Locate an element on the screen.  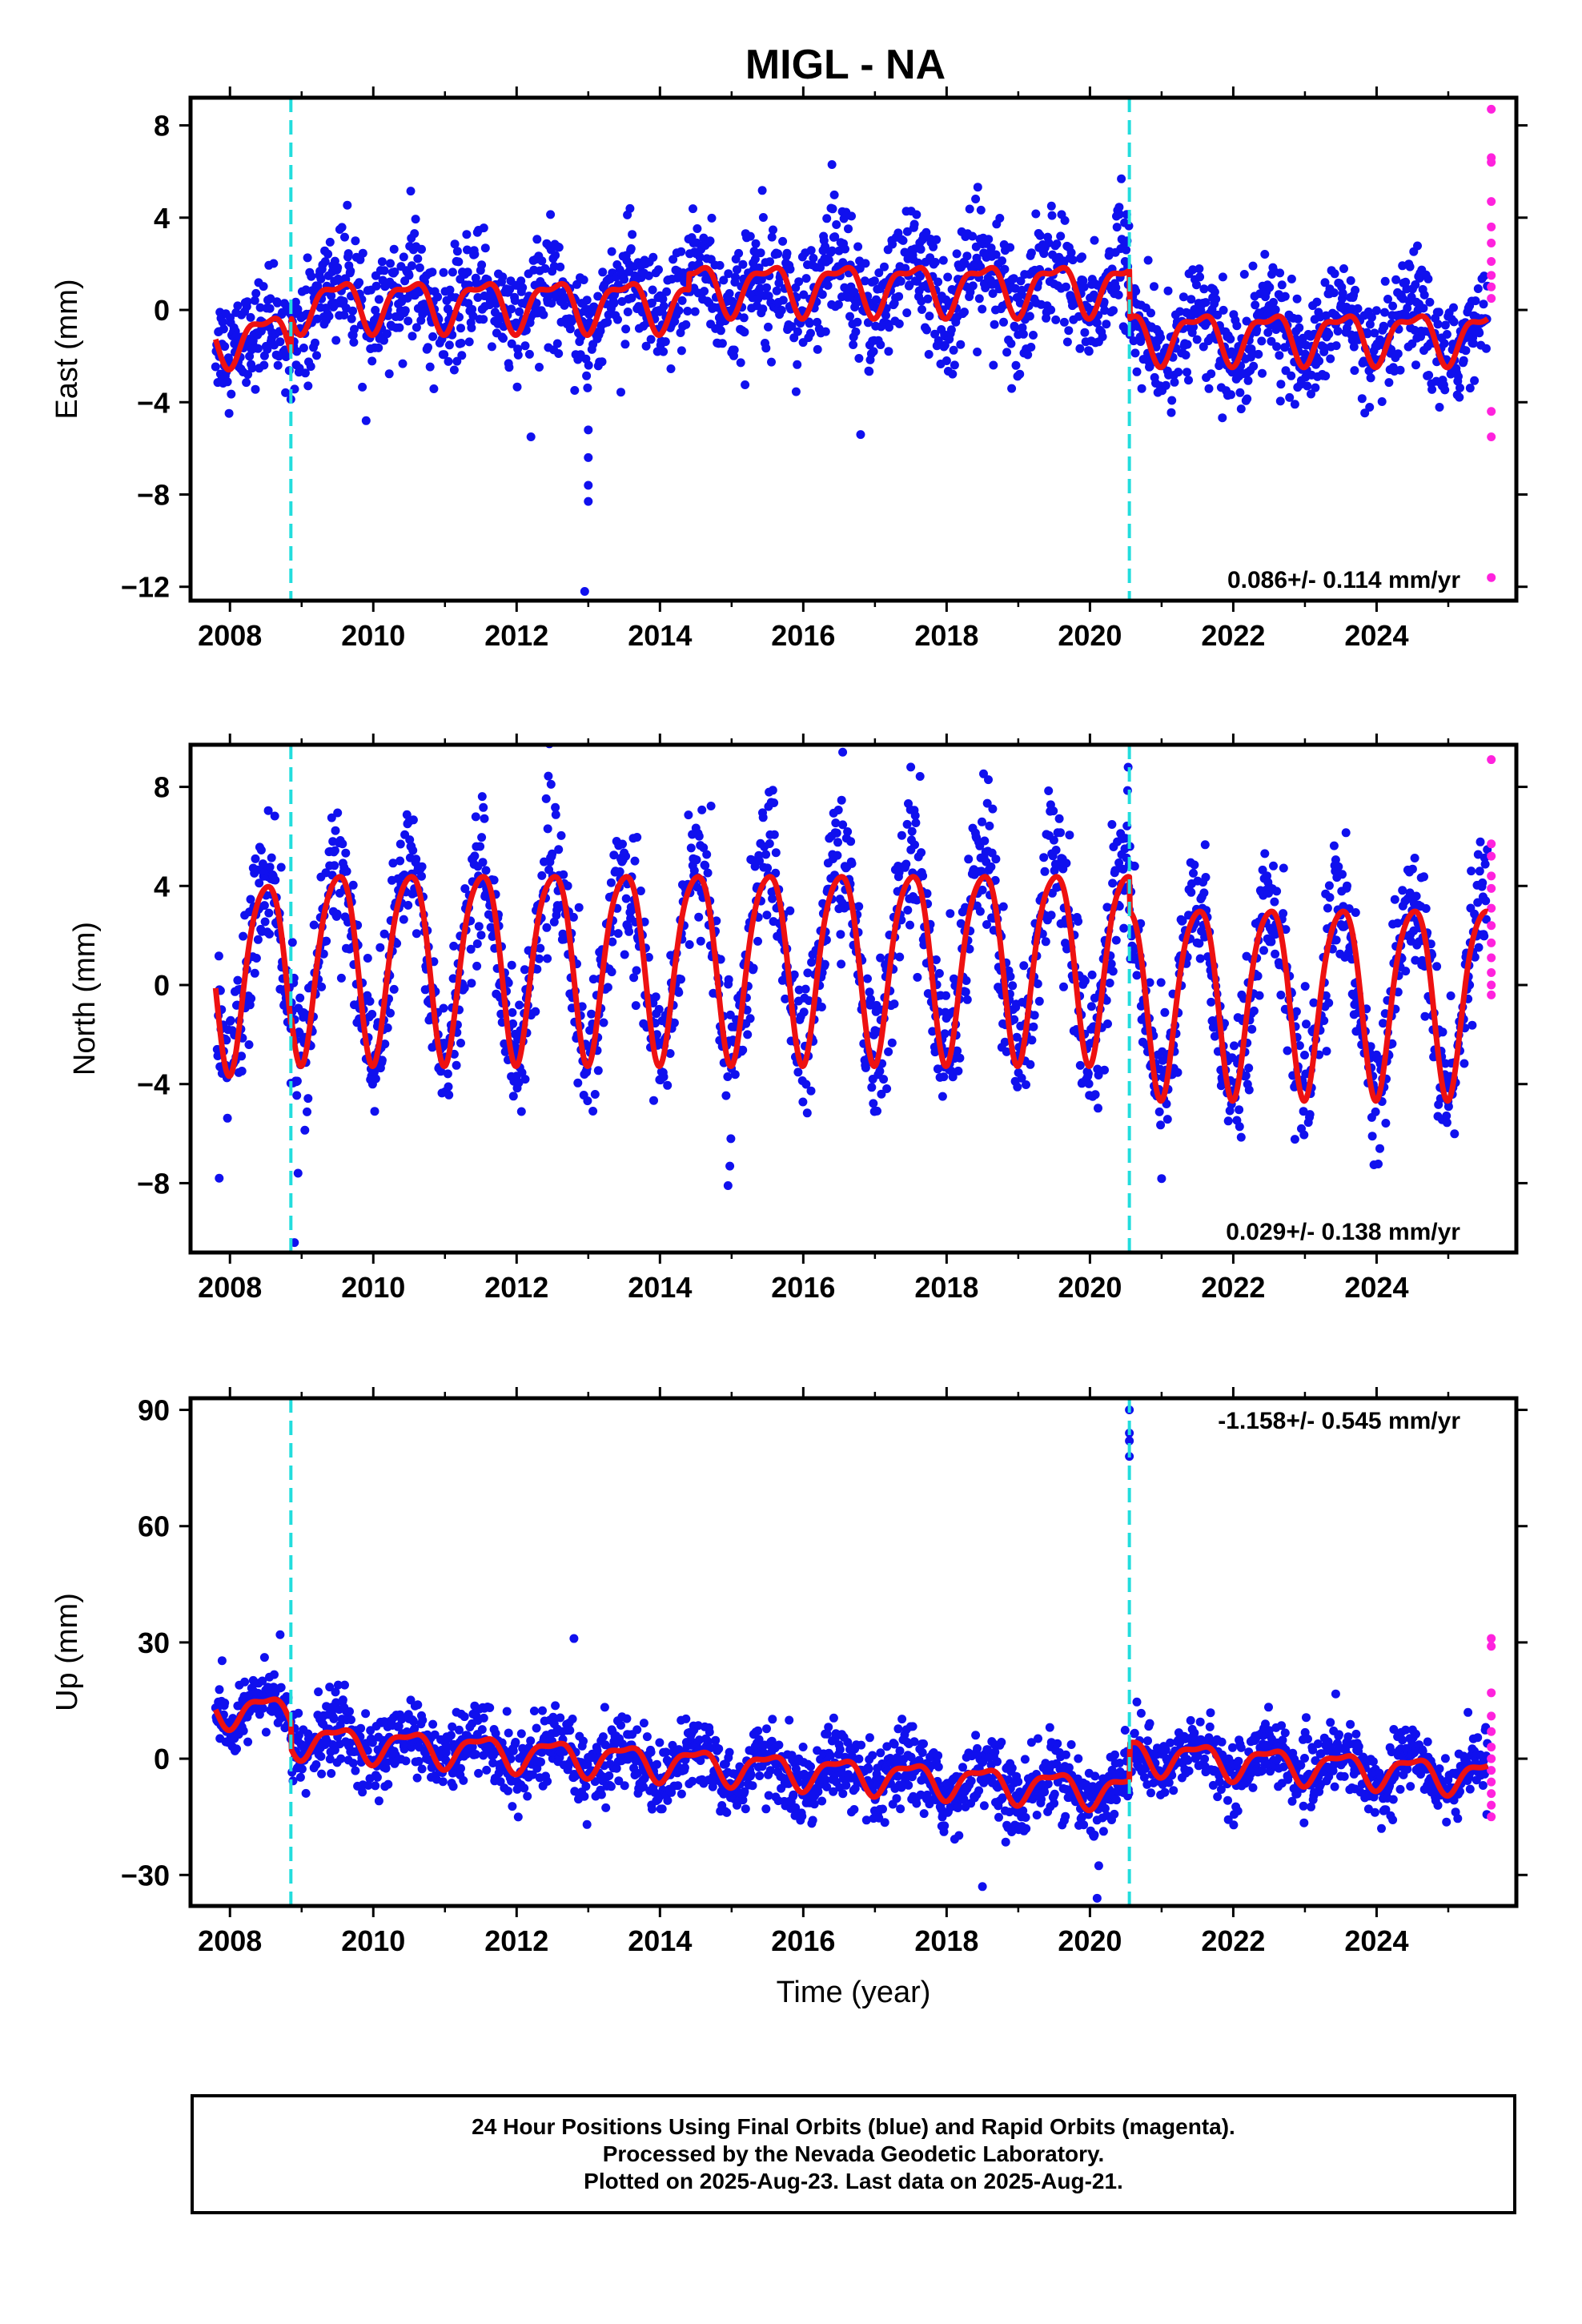
y-tick-label: −4 is located at coordinates (154, 402).